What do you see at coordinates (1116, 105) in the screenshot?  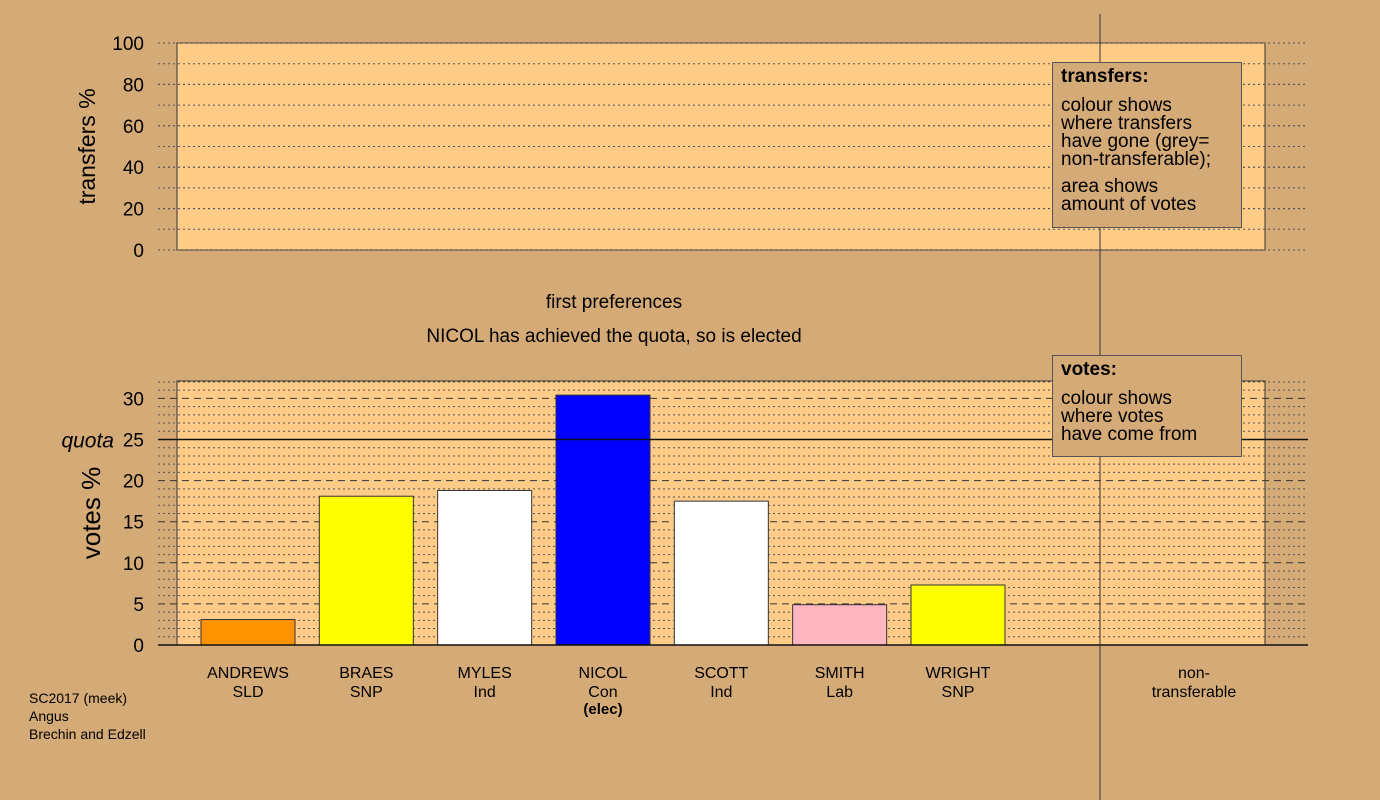 I see `transfers-legend-line: colour shows` at bounding box center [1116, 105].